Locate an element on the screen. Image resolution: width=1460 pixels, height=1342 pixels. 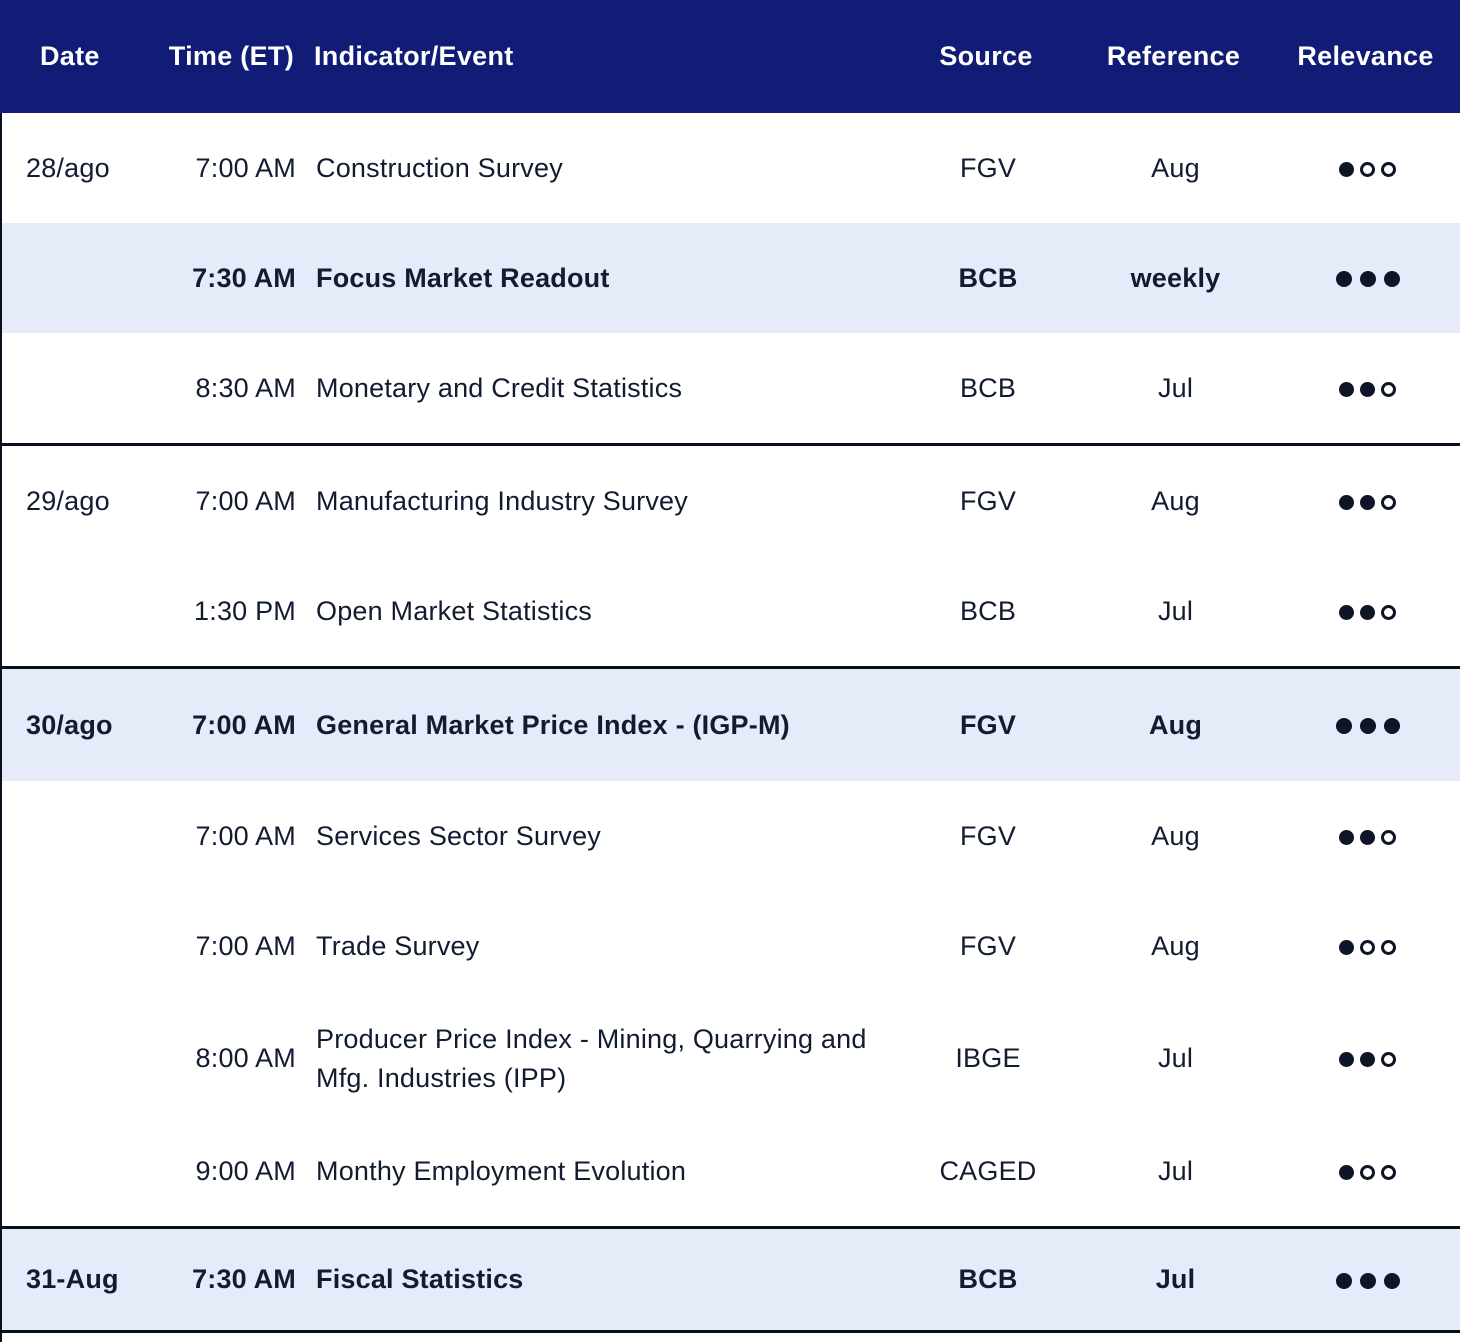
table-row: 7:00 AM Services Sector Survey FGV Aug is located at coordinates (730, 836).